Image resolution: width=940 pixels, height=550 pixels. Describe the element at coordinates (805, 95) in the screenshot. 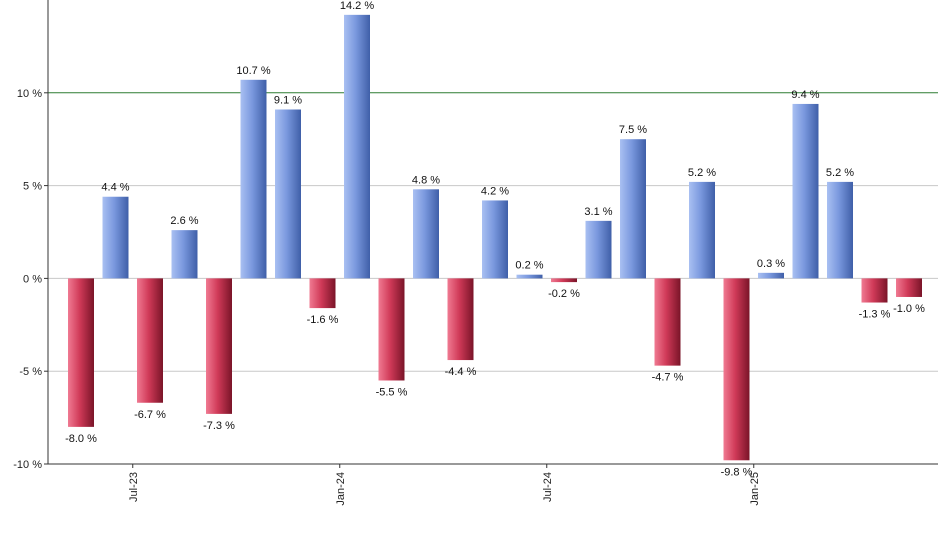

I see `data-label: 9.4 %` at that location.